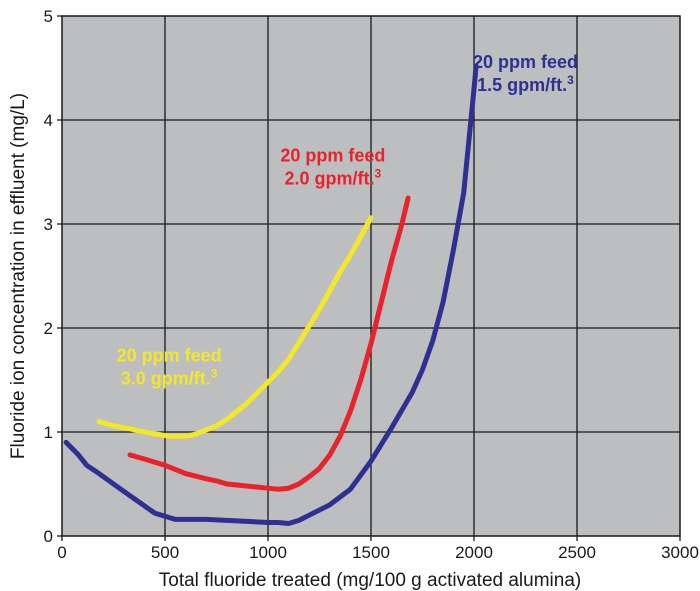 The width and height of the screenshot is (700, 591). I want to click on y-tick-label: 0, so click(48, 536).